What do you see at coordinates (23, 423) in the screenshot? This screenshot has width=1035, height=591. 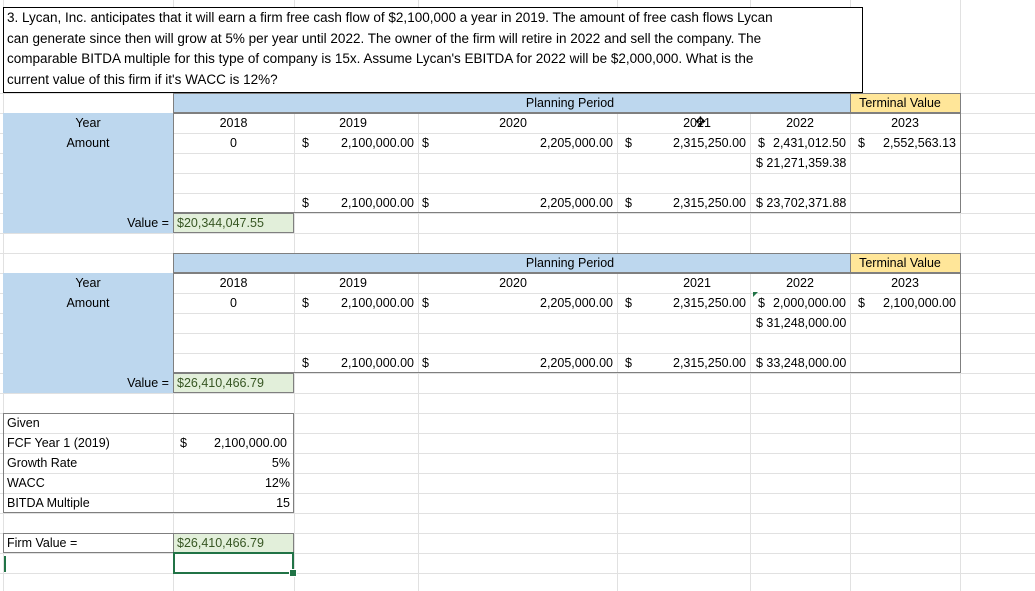 I see `given-title: Given` at bounding box center [23, 423].